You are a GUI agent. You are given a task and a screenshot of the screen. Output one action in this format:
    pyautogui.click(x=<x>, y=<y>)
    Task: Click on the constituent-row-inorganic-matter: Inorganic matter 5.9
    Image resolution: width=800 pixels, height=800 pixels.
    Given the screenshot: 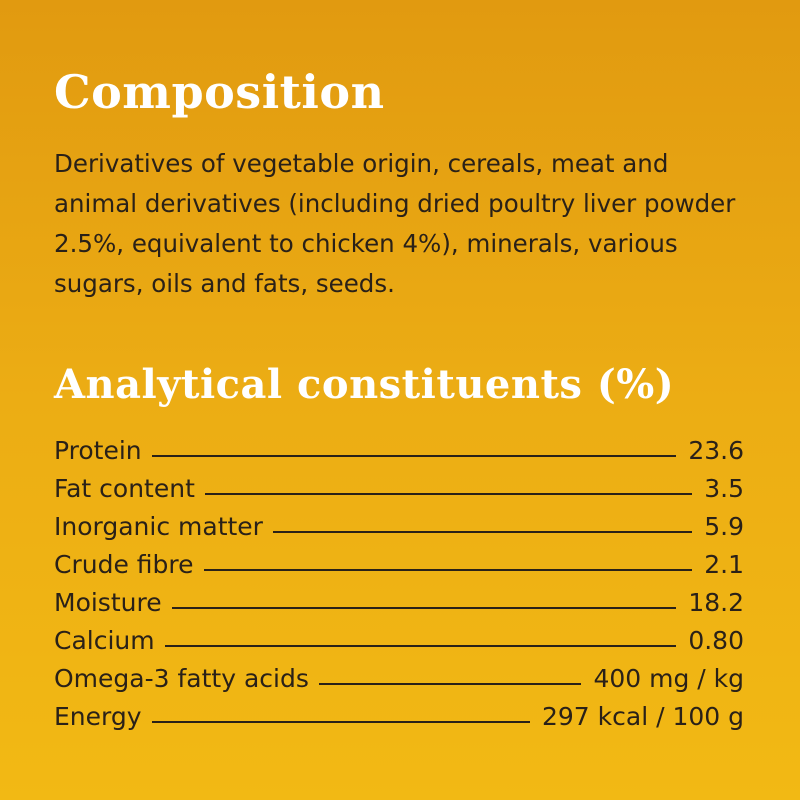 What is the action you would take?
    pyautogui.click(x=399, y=531)
    